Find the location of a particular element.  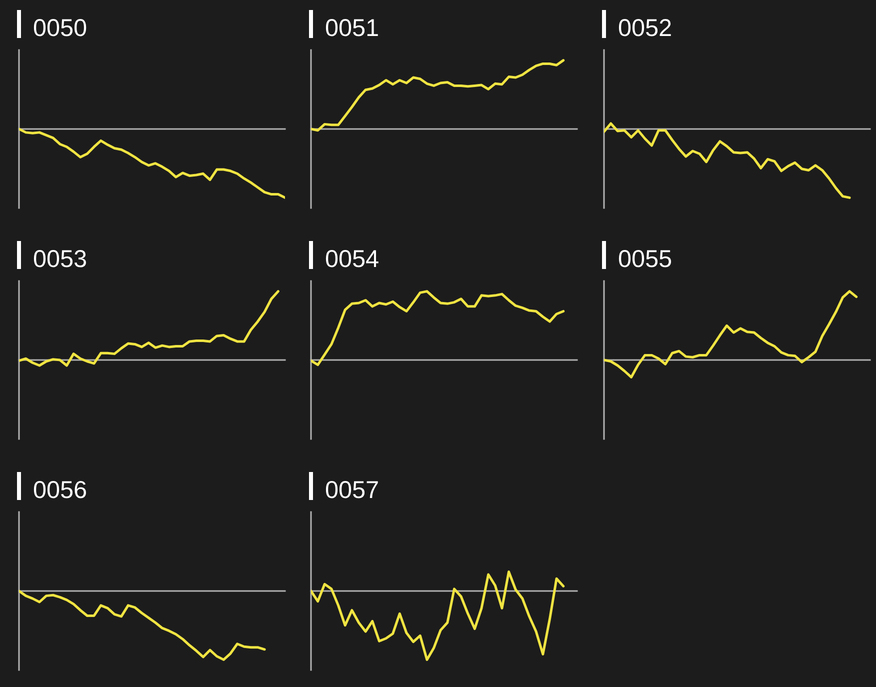

chart-title: 0057 is located at coordinates (352, 489).